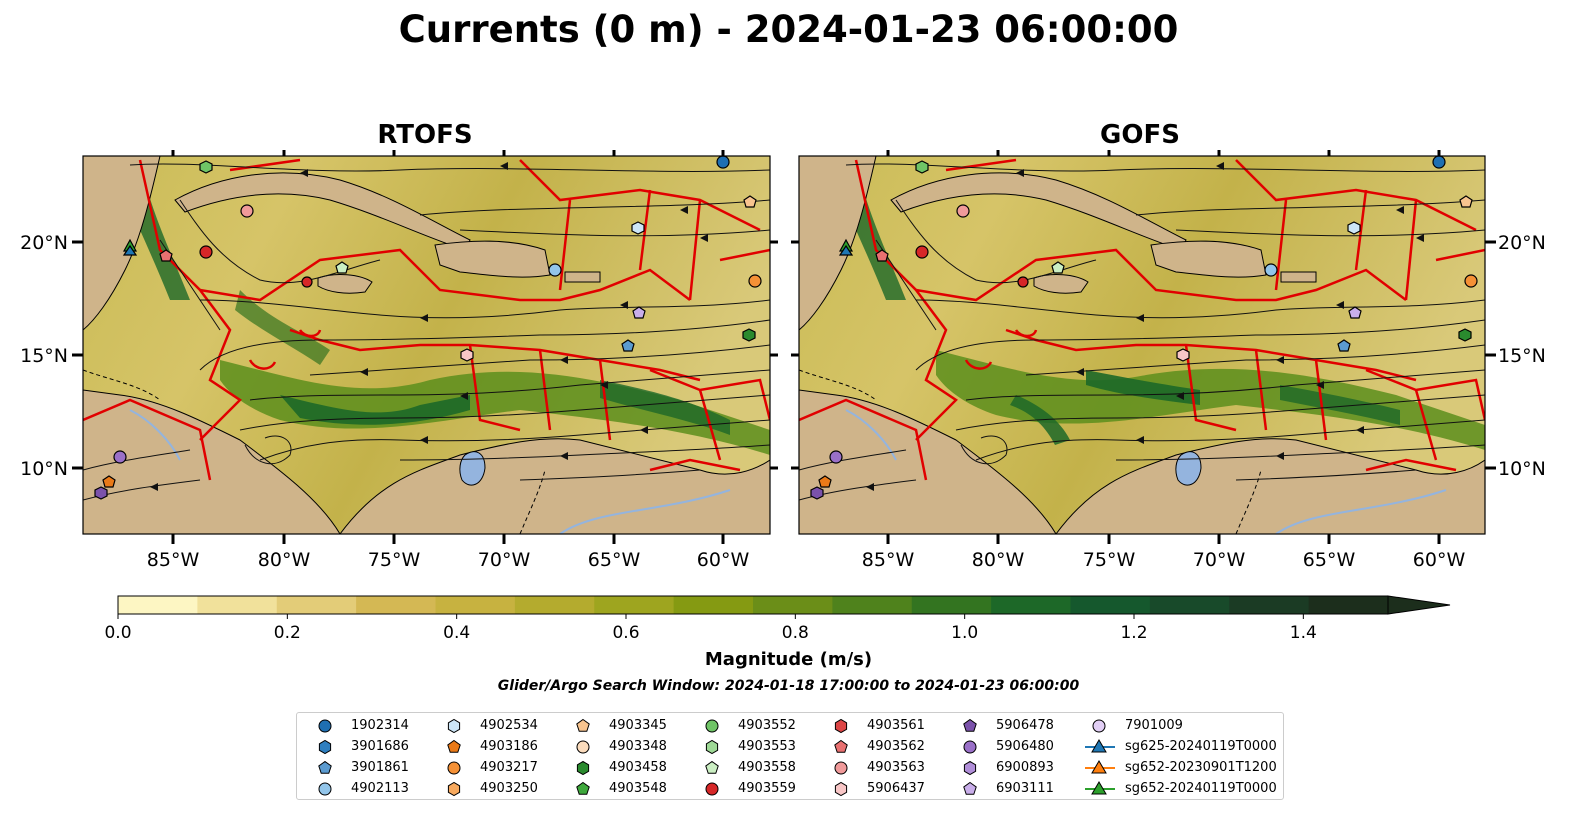 The width and height of the screenshot is (1577, 827). I want to click on colorbar-tick-label: 1.2, so click(1133, 631).